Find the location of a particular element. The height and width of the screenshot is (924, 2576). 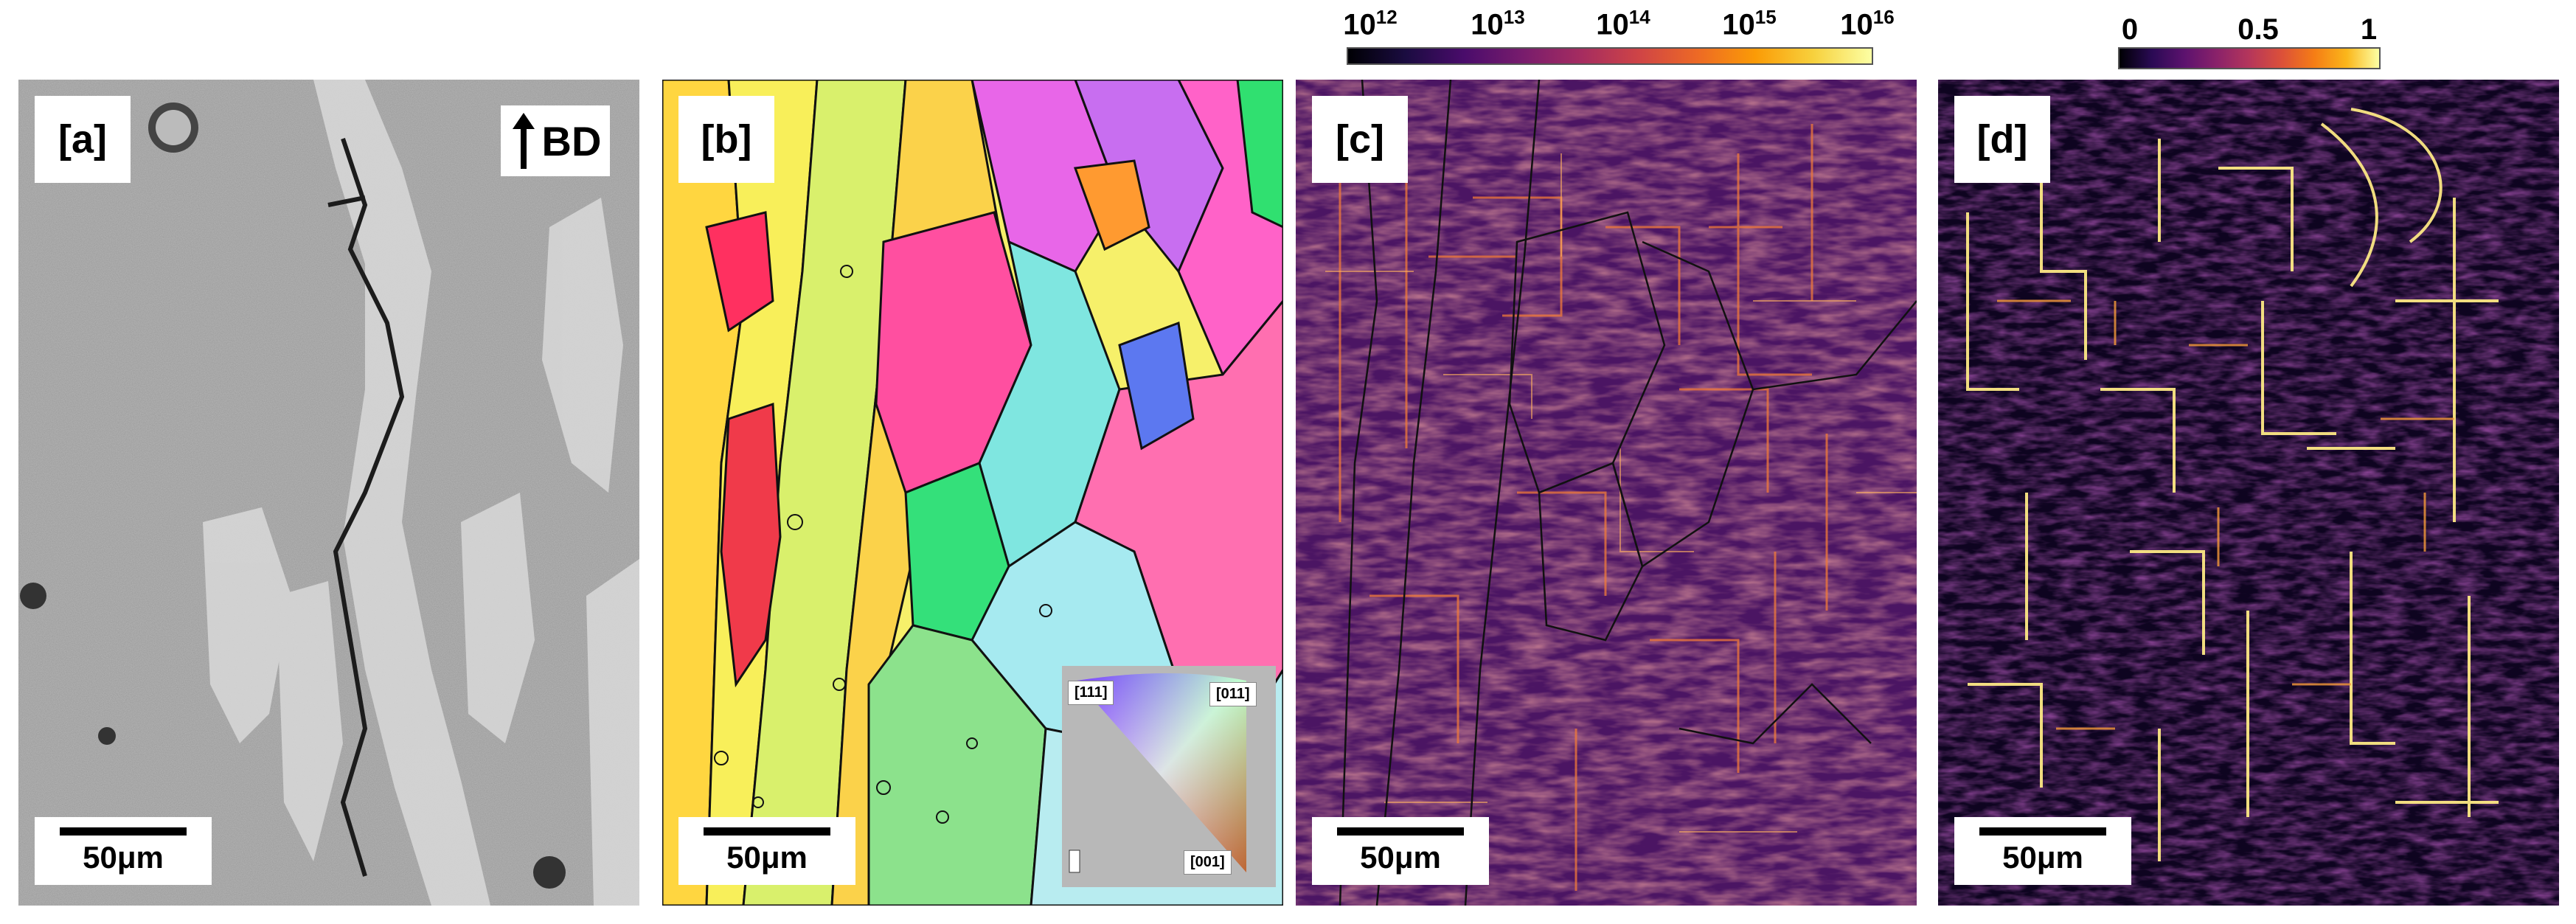

colorbar-d-gradient is located at coordinates (2249, 58).